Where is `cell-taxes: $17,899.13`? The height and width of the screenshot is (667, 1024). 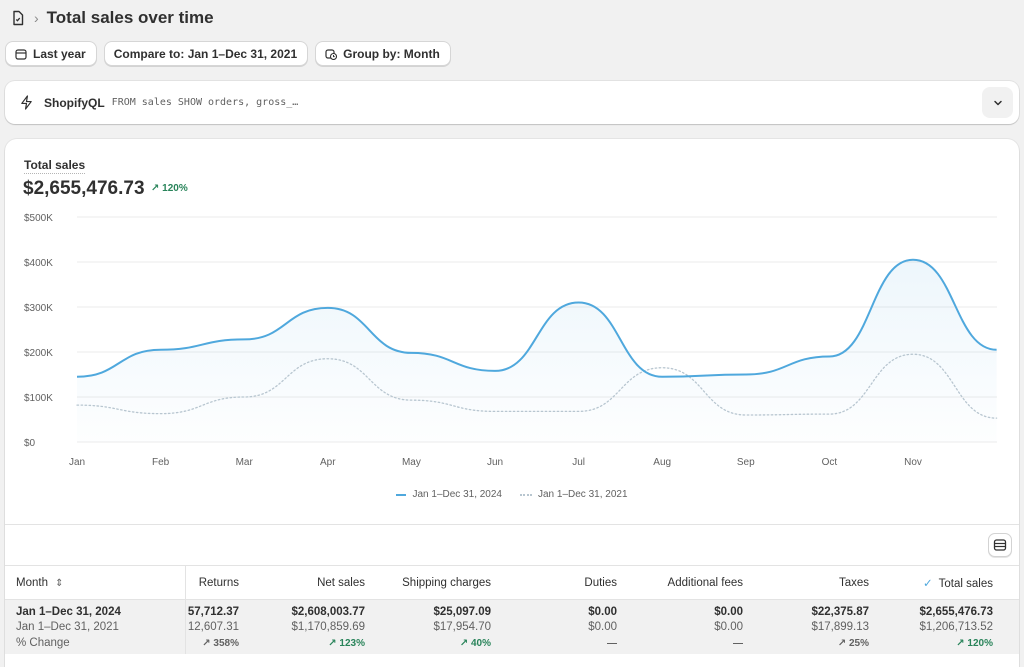 cell-taxes: $17,899.13 is located at coordinates (840, 627).